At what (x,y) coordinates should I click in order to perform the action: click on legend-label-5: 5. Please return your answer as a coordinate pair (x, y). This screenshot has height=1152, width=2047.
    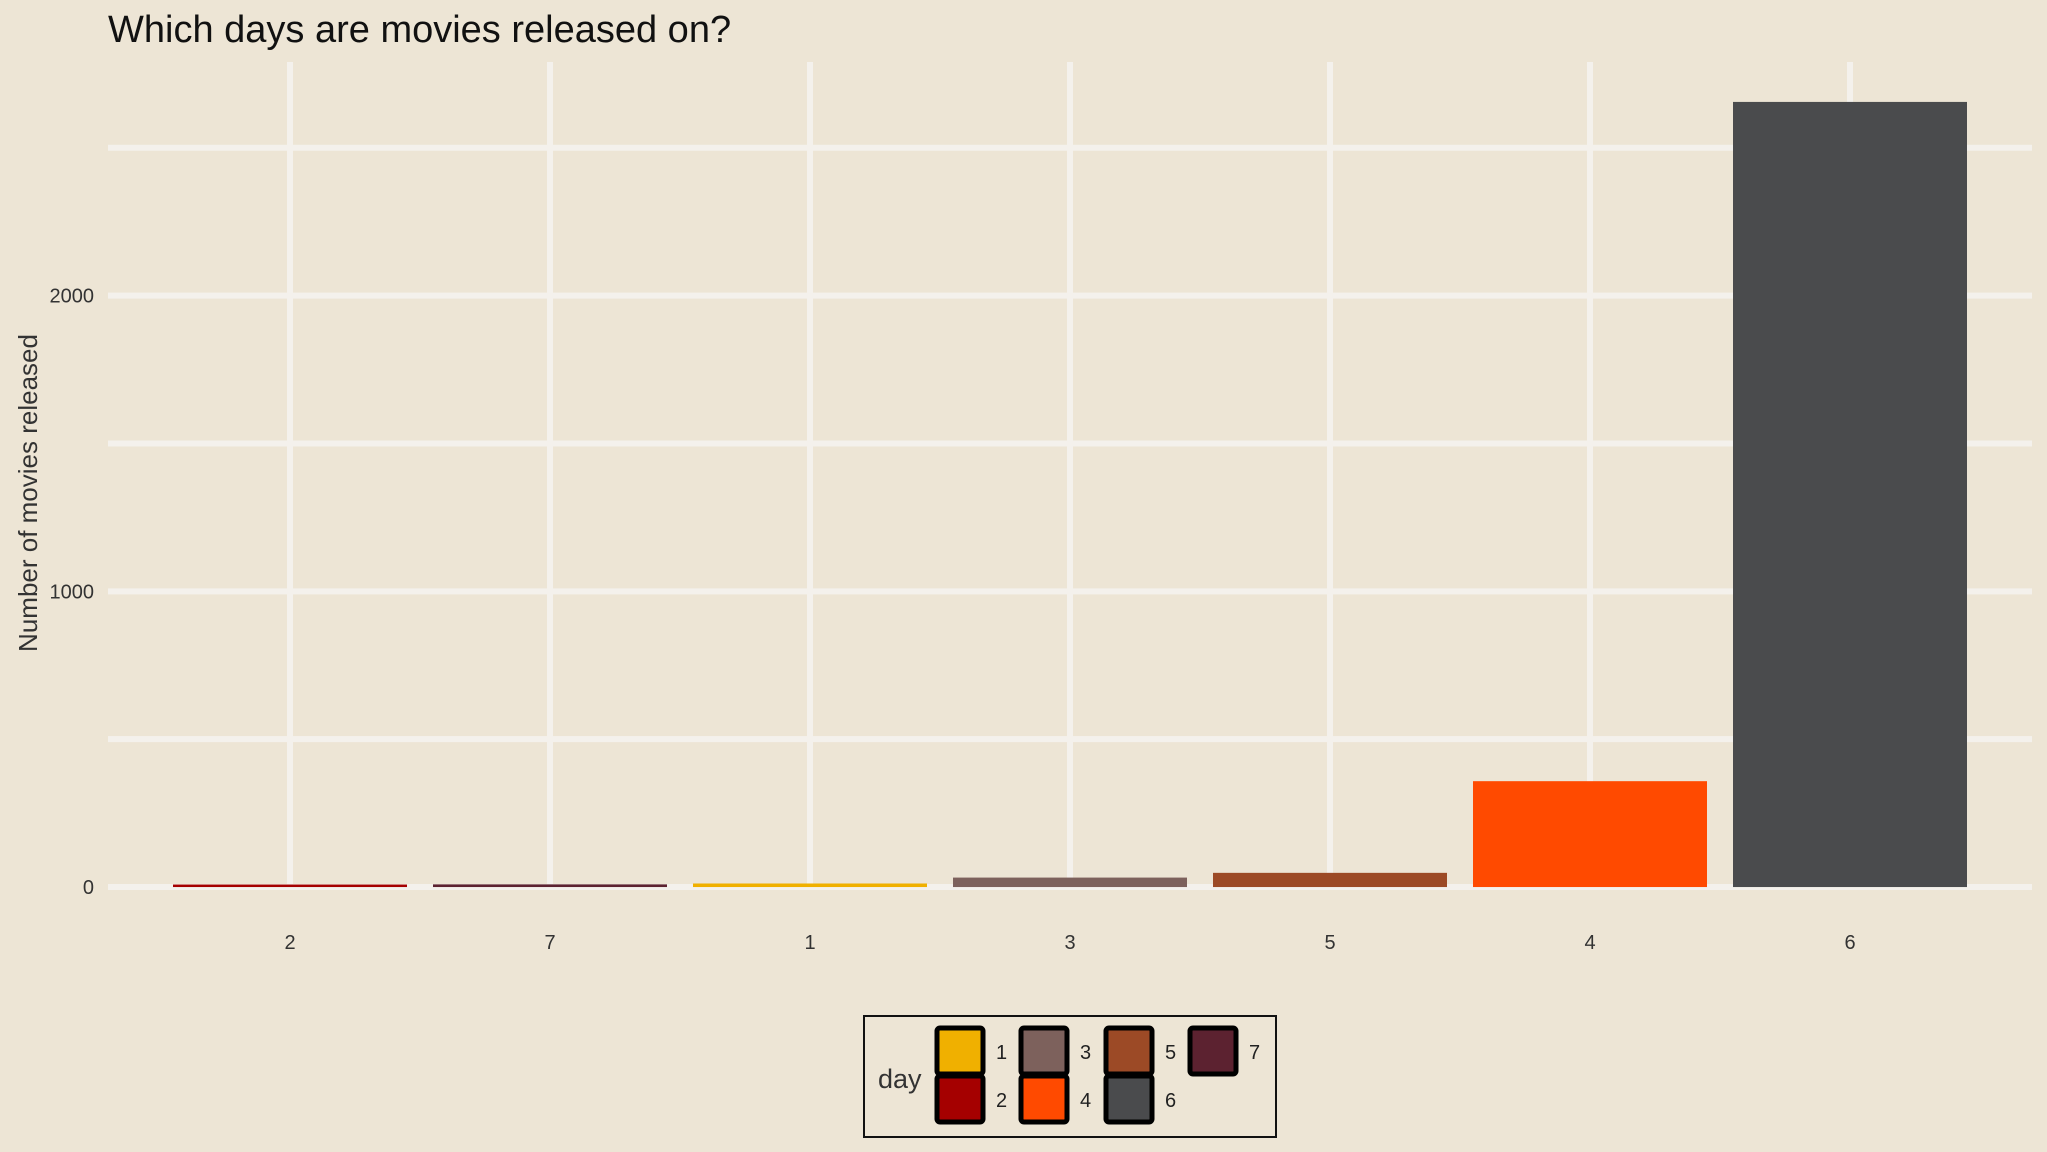
    Looking at the image, I should click on (1170, 1053).